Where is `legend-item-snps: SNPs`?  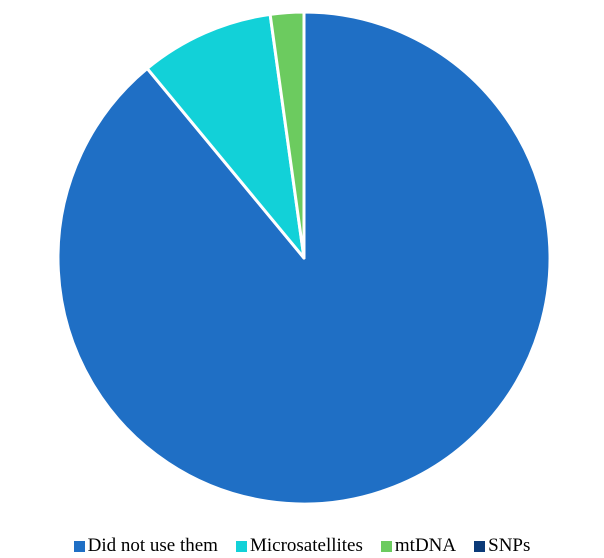 legend-item-snps: SNPs is located at coordinates (502, 546).